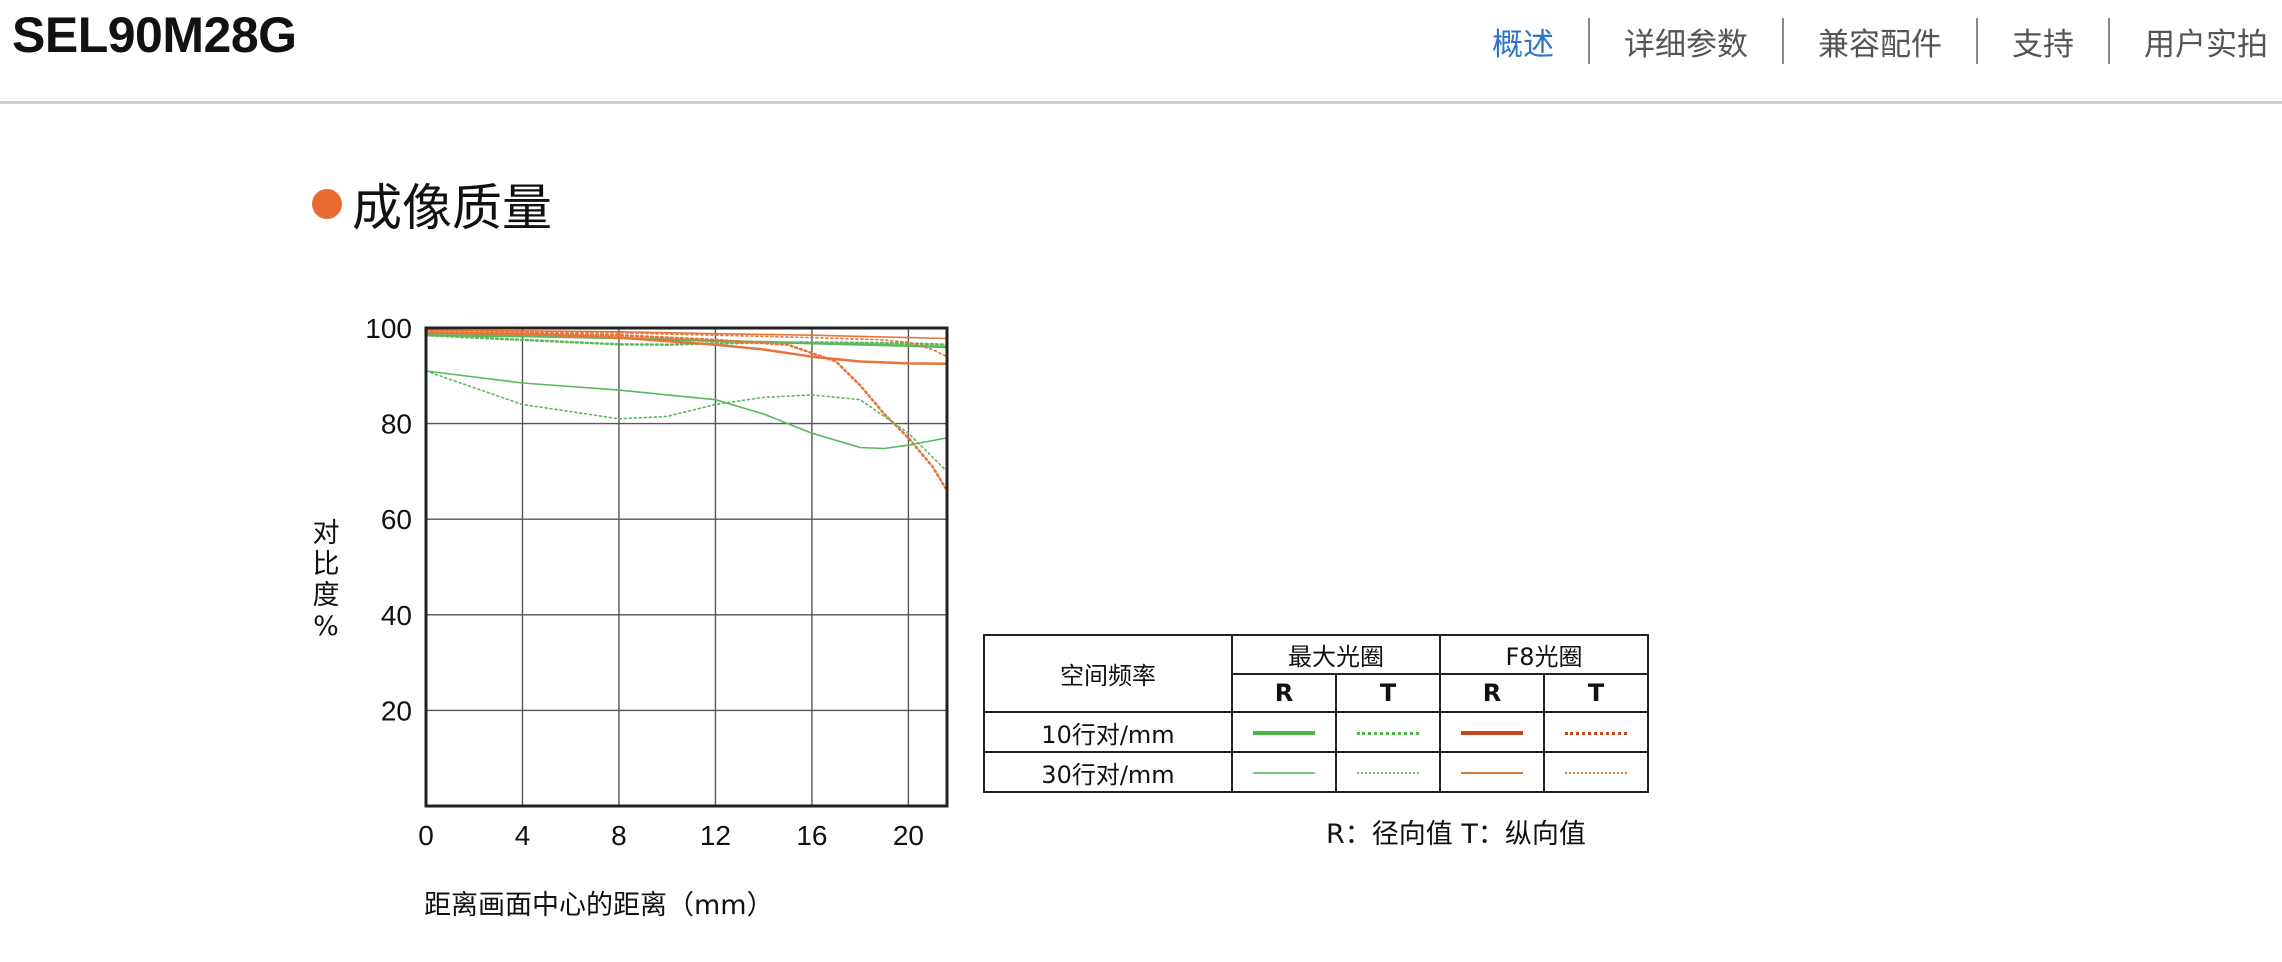 The width and height of the screenshot is (2282, 962). What do you see at coordinates (1544, 654) in the screenshot?
I see `legend-group-f8: F8光圈` at bounding box center [1544, 654].